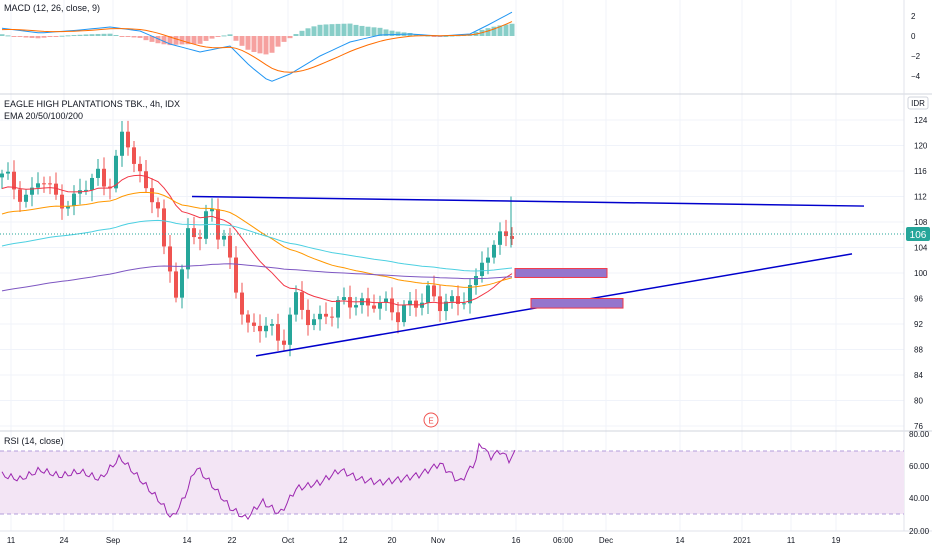 The height and width of the screenshot is (555, 932). What do you see at coordinates (43, 116) in the screenshot?
I see `ema-label: EMA 20/50/100/200` at bounding box center [43, 116].